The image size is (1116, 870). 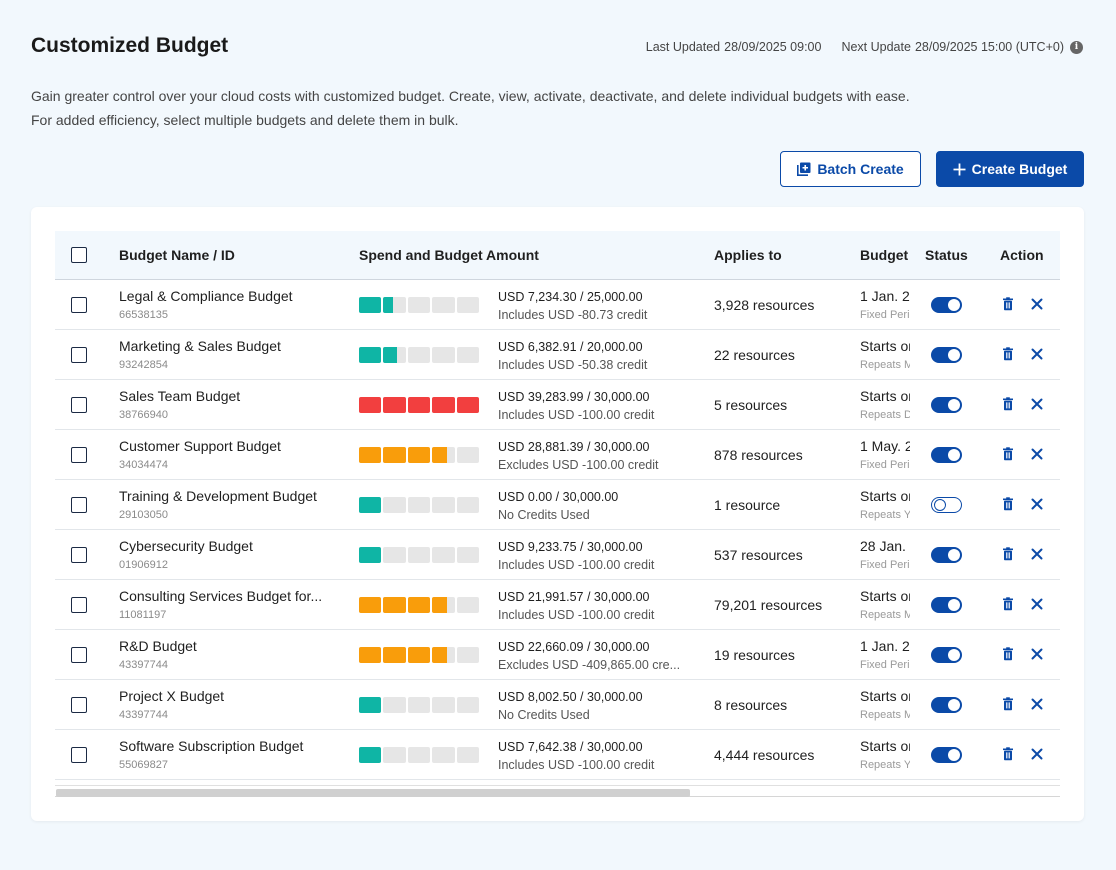 I want to click on applies-to: 22 resources, so click(x=754, y=355).